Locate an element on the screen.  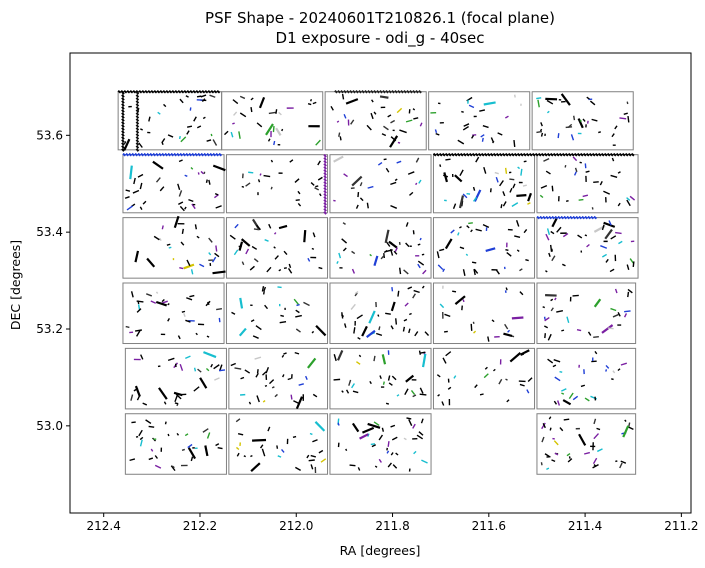
x-tick-label: 211.2 is located at coordinates (681, 526).